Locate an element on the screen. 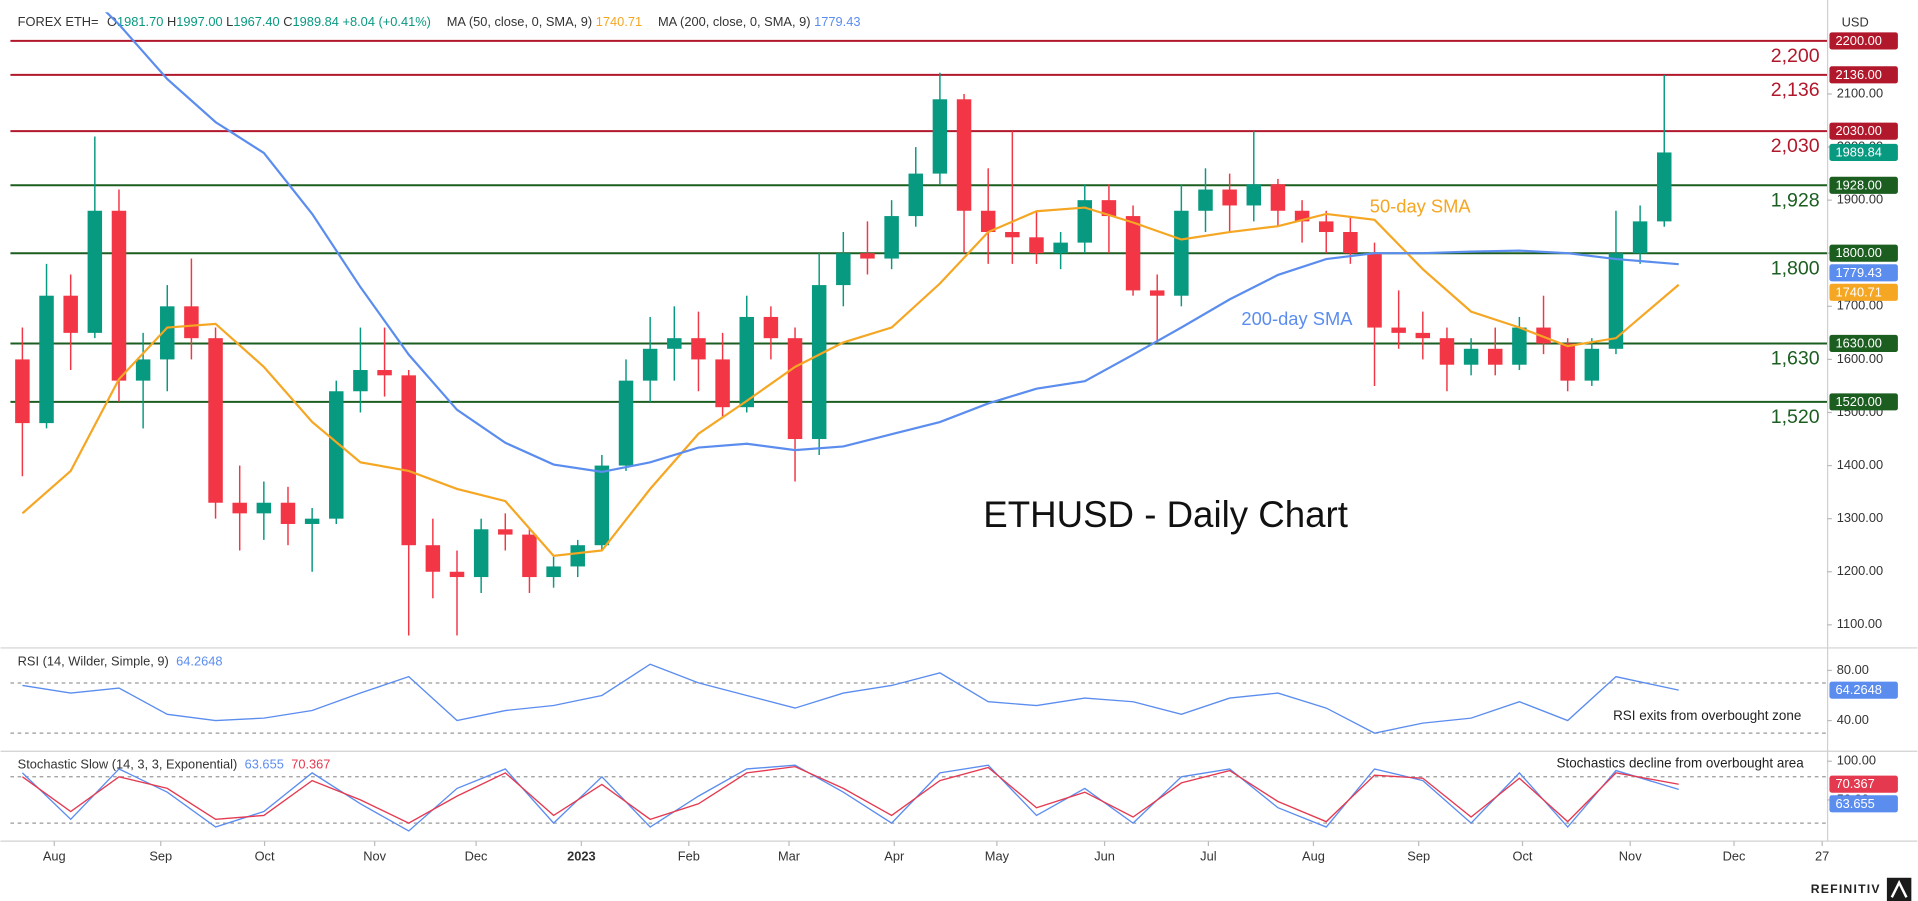 The image size is (1918, 901). axis-badge-label: 1800.00 is located at coordinates (1859, 252).